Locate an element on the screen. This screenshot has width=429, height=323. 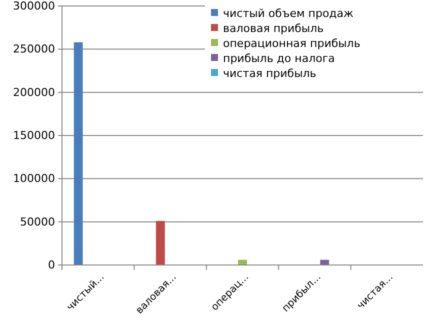
y-tick-label: 150000 is located at coordinates (34, 135).